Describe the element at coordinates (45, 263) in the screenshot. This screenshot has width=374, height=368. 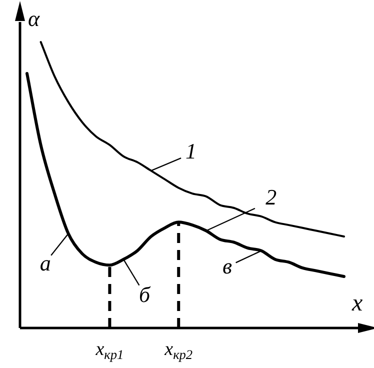
I see `annotation: а` at that location.